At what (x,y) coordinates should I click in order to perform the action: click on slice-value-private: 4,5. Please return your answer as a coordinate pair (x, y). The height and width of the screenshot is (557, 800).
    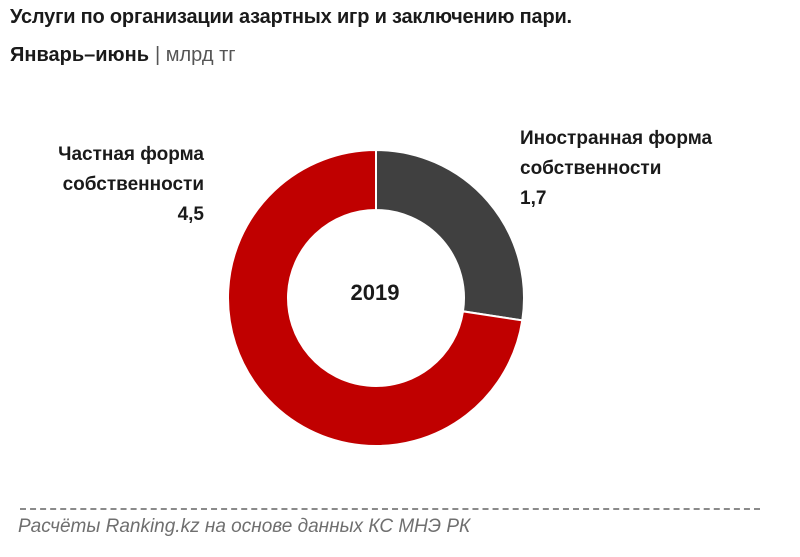
    Looking at the image, I should click on (190, 214).